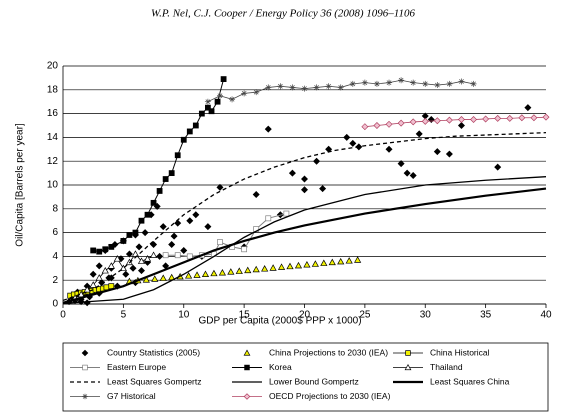 The width and height of the screenshot is (567, 416). Describe the element at coordinates (280, 367) in the screenshot. I see `legend-label: Korea` at that location.